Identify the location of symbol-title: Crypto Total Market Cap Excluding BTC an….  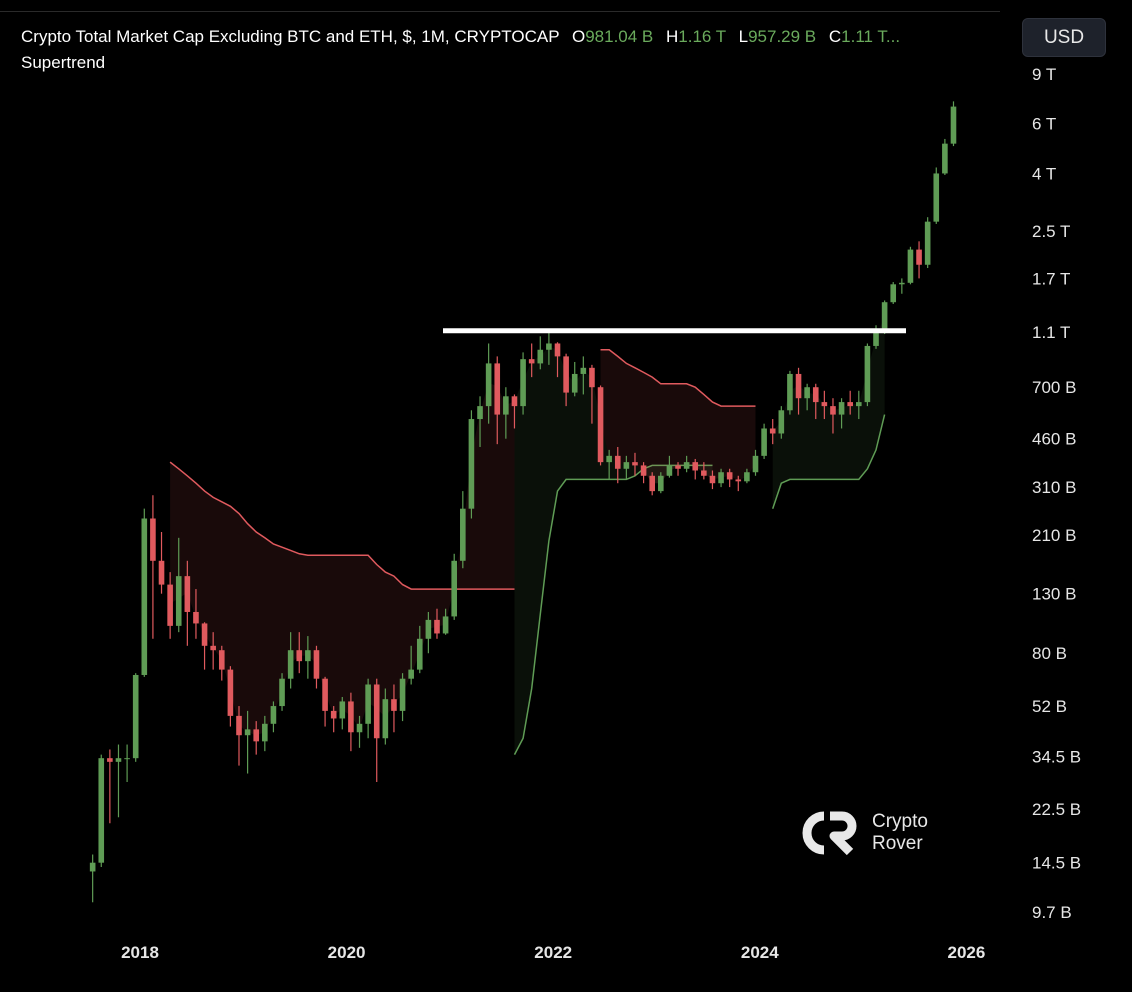
(290, 36).